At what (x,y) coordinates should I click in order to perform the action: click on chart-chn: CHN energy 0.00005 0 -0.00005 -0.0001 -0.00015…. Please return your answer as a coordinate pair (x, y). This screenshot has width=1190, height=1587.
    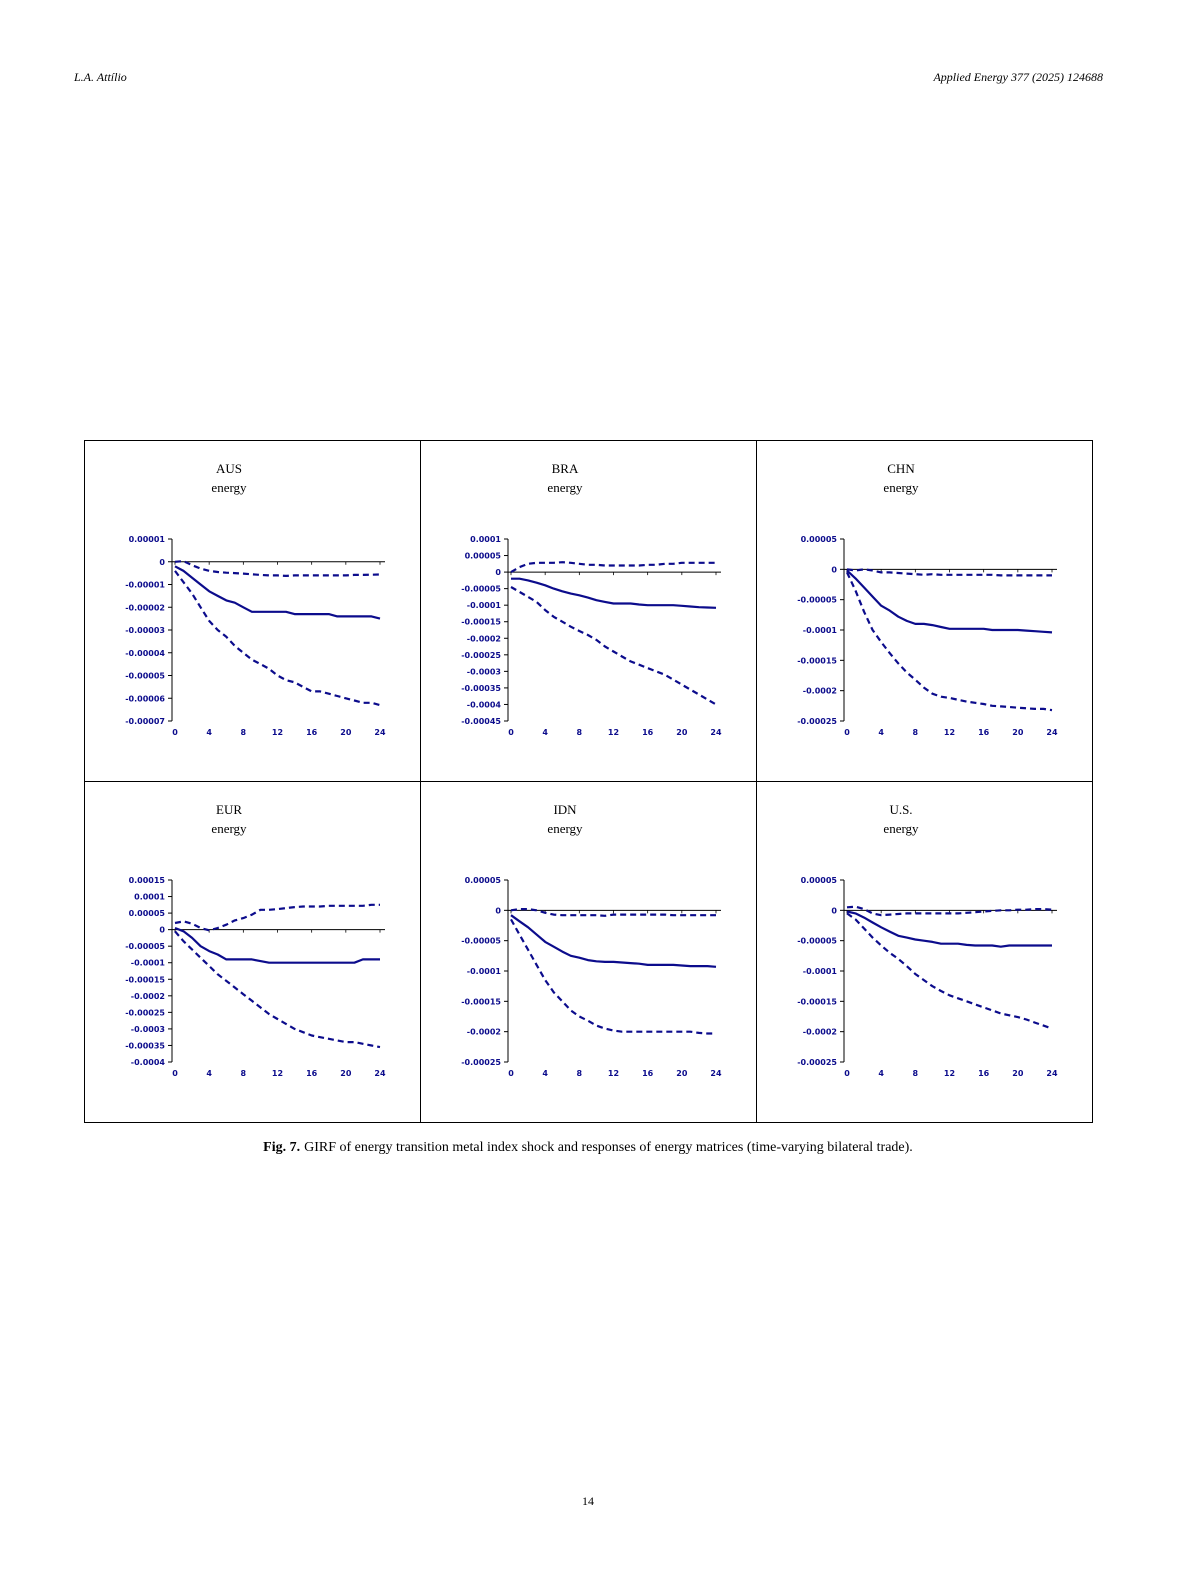
    Looking at the image, I should click on (927, 599).